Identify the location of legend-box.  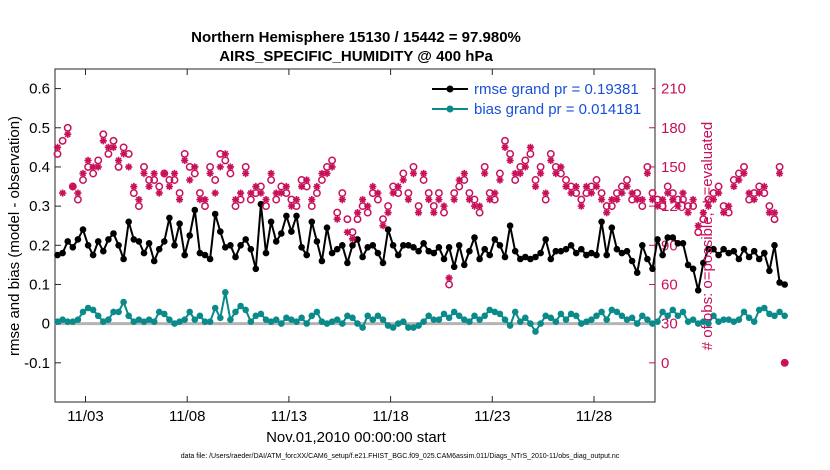
(539, 98).